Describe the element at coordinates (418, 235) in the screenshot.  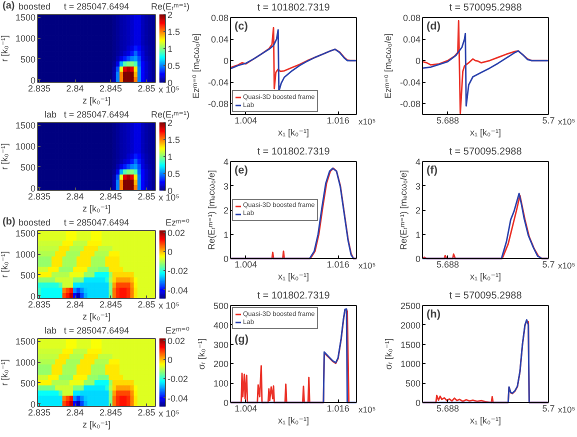
I see `y-tick-label: 1` at that location.